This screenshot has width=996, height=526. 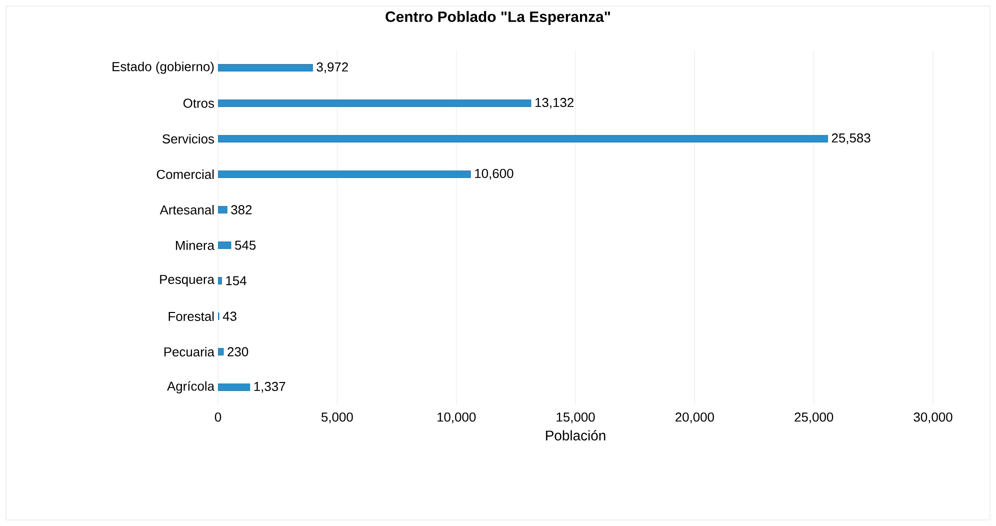 What do you see at coordinates (198, 103) in the screenshot?
I see `y-tick-label: Otros` at bounding box center [198, 103].